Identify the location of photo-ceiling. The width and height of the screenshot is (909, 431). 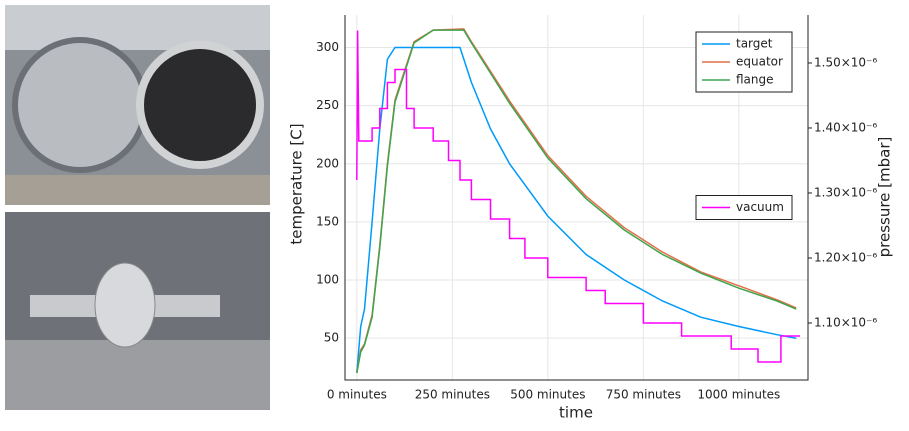
(137, 27).